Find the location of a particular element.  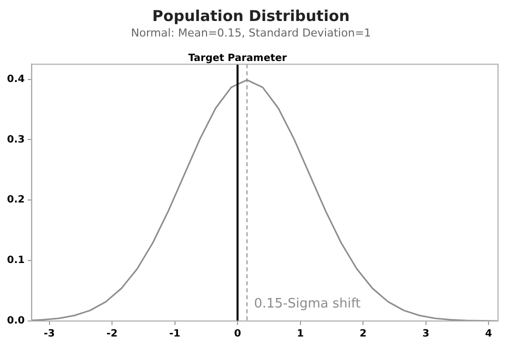

x-tick-label: 4 is located at coordinates (488, 334).